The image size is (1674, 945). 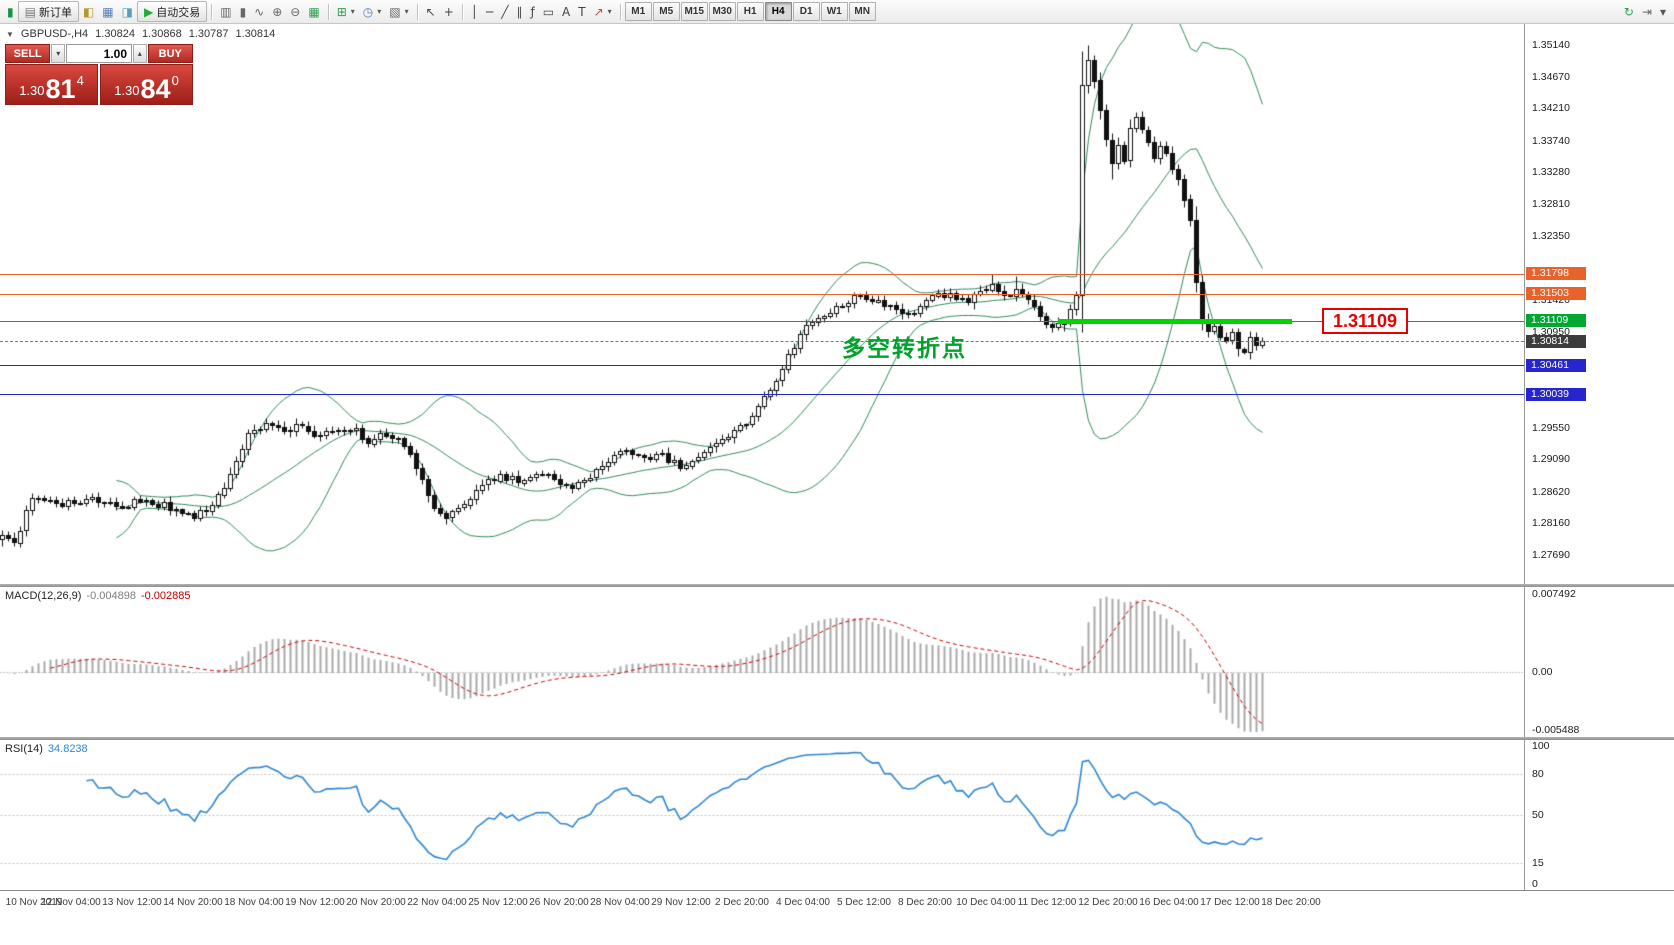 What do you see at coordinates (346, 11) in the screenshot?
I see `new-chart-button: ⊞ ▾` at bounding box center [346, 11].